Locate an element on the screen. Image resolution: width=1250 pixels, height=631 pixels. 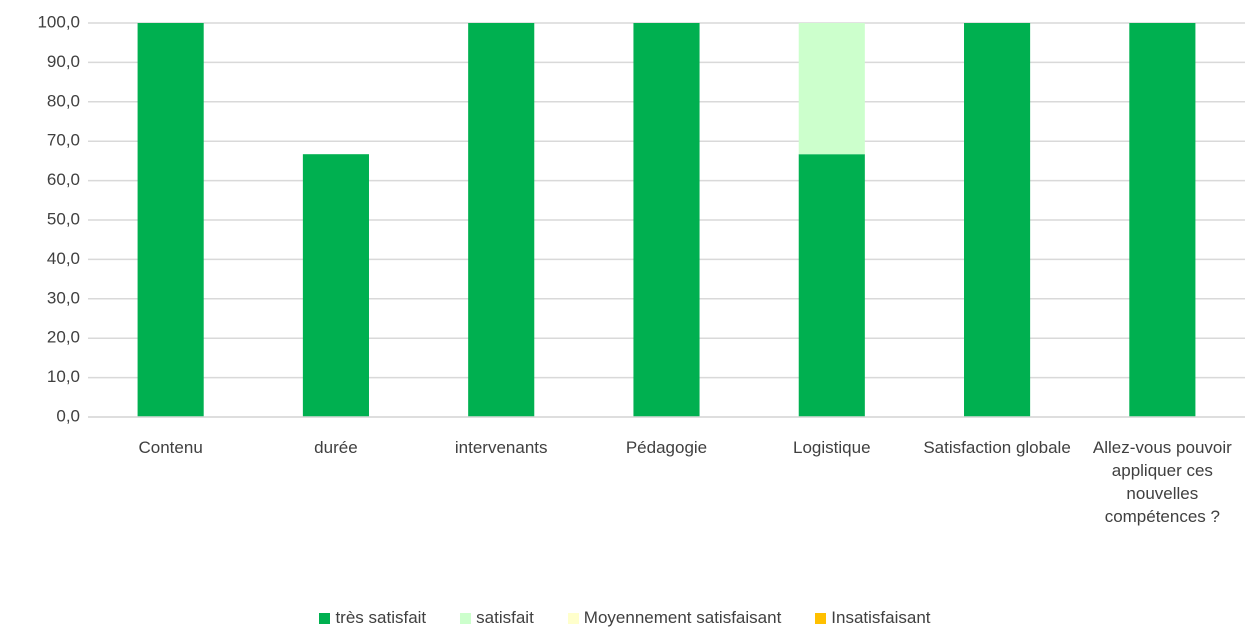
y-tick-label: 20,0 is located at coordinates (63, 337).